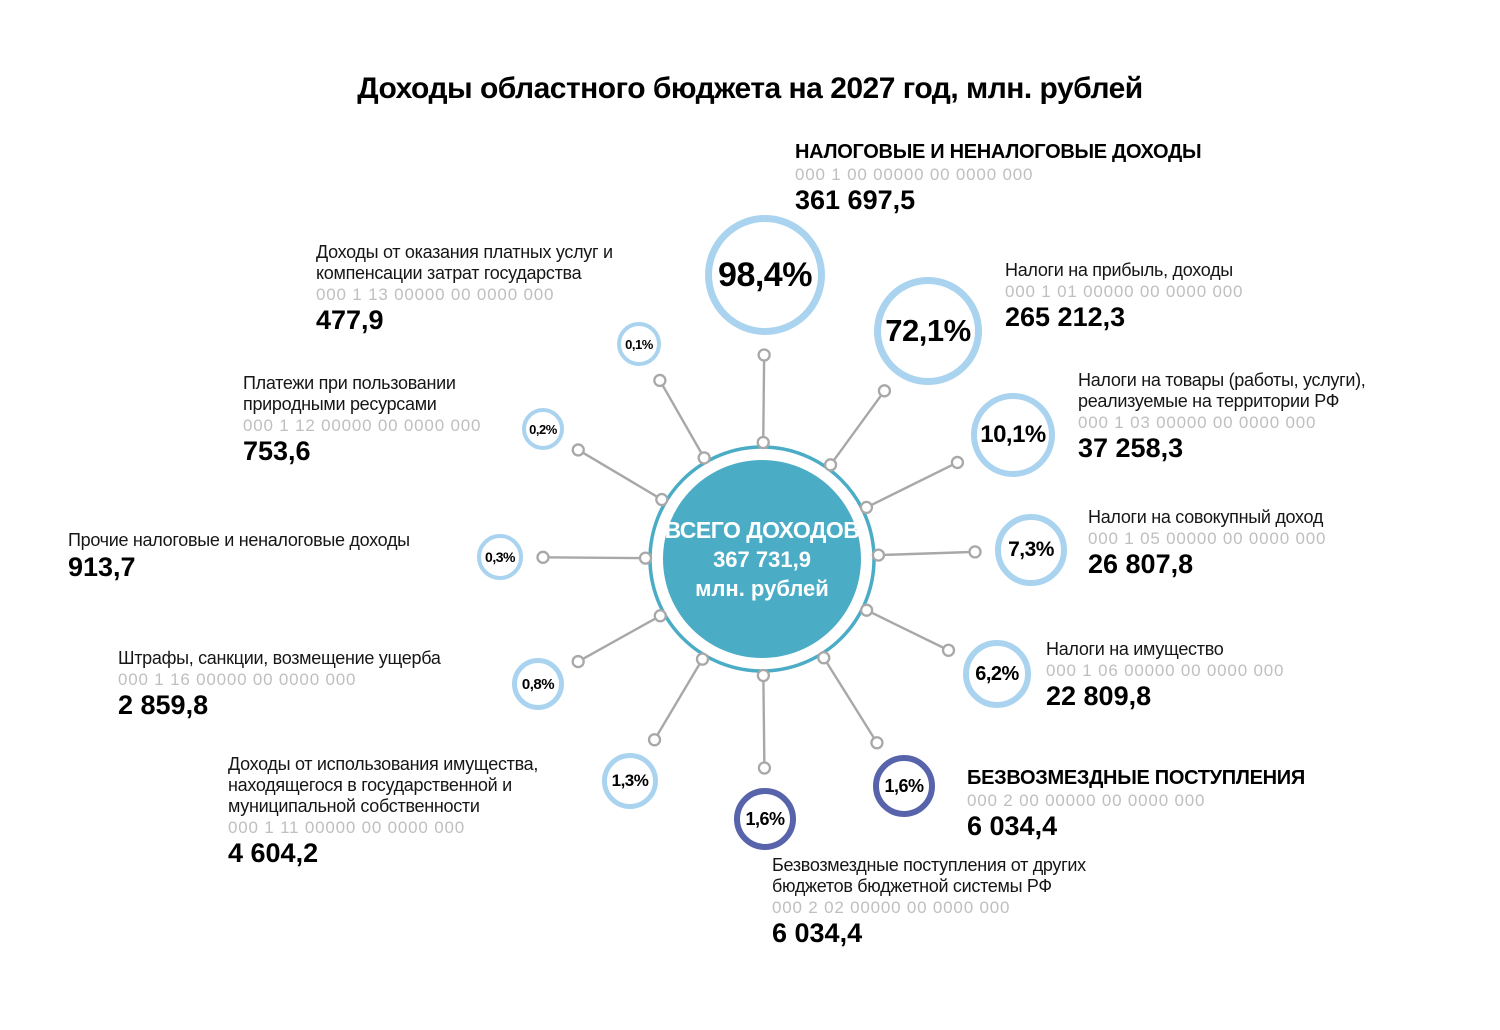 The width and height of the screenshot is (1500, 1030). Describe the element at coordinates (273, 853) in the screenshot. I see `category-value: 4 604,2` at that location.